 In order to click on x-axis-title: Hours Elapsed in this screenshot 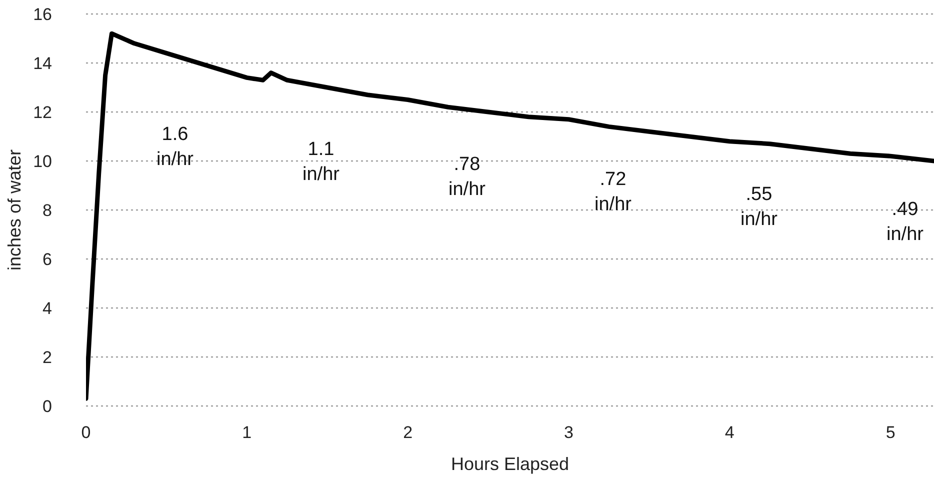, I will do `click(510, 464)`.